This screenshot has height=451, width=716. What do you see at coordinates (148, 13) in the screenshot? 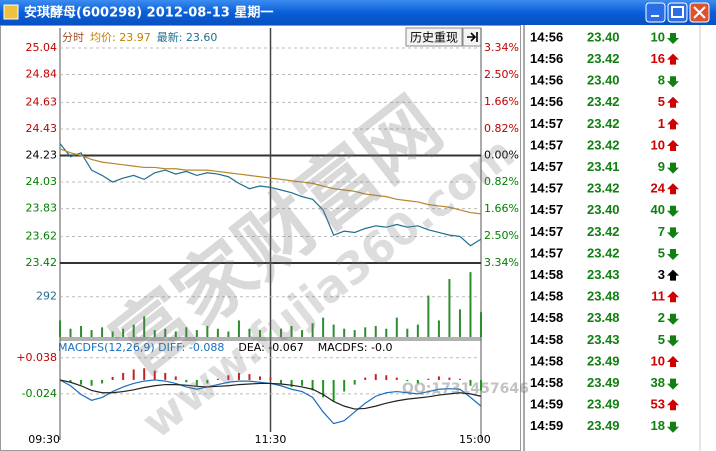
I see `window-title: 安琪酵母(600298) 2012-08-13 星期一` at bounding box center [148, 13].